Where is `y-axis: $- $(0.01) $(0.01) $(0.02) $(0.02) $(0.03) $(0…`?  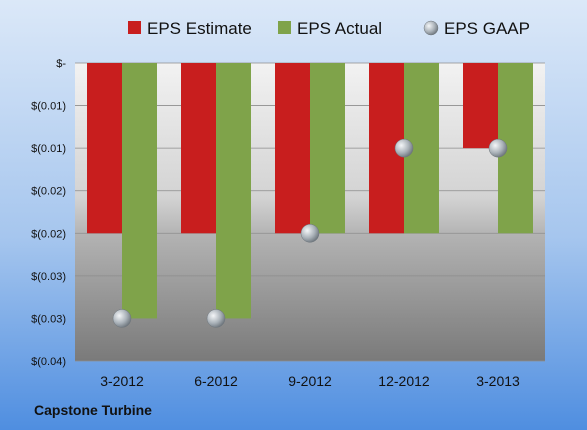 y-axis: $- $(0.01) $(0.01) $(0.02) $(0.02) $(0.03) $(0… is located at coordinates (48, 213).